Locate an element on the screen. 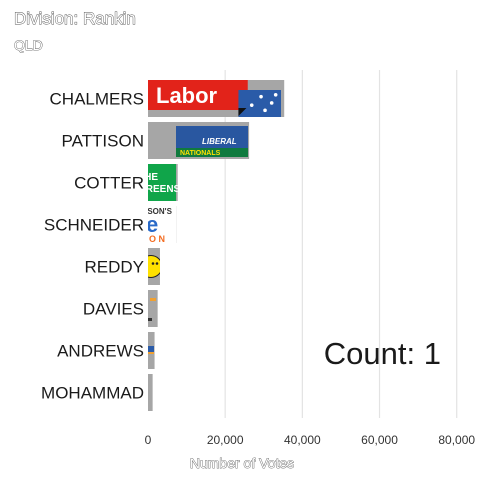  category-label-davies: DAVIES is located at coordinates (113, 309).